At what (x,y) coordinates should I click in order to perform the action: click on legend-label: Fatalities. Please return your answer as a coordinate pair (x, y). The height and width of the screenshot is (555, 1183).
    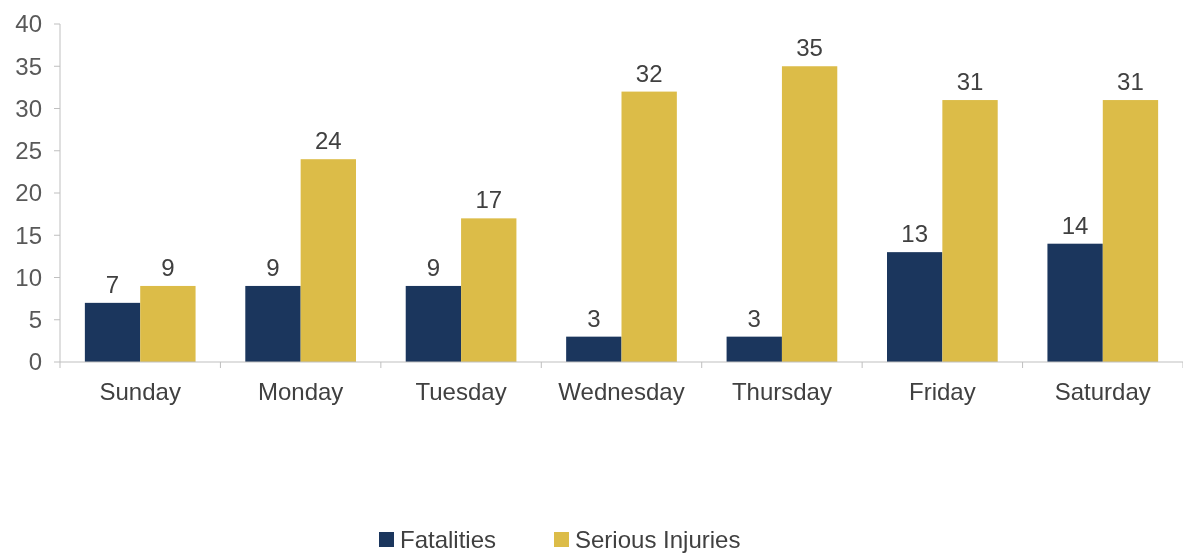
    Looking at the image, I should click on (448, 540).